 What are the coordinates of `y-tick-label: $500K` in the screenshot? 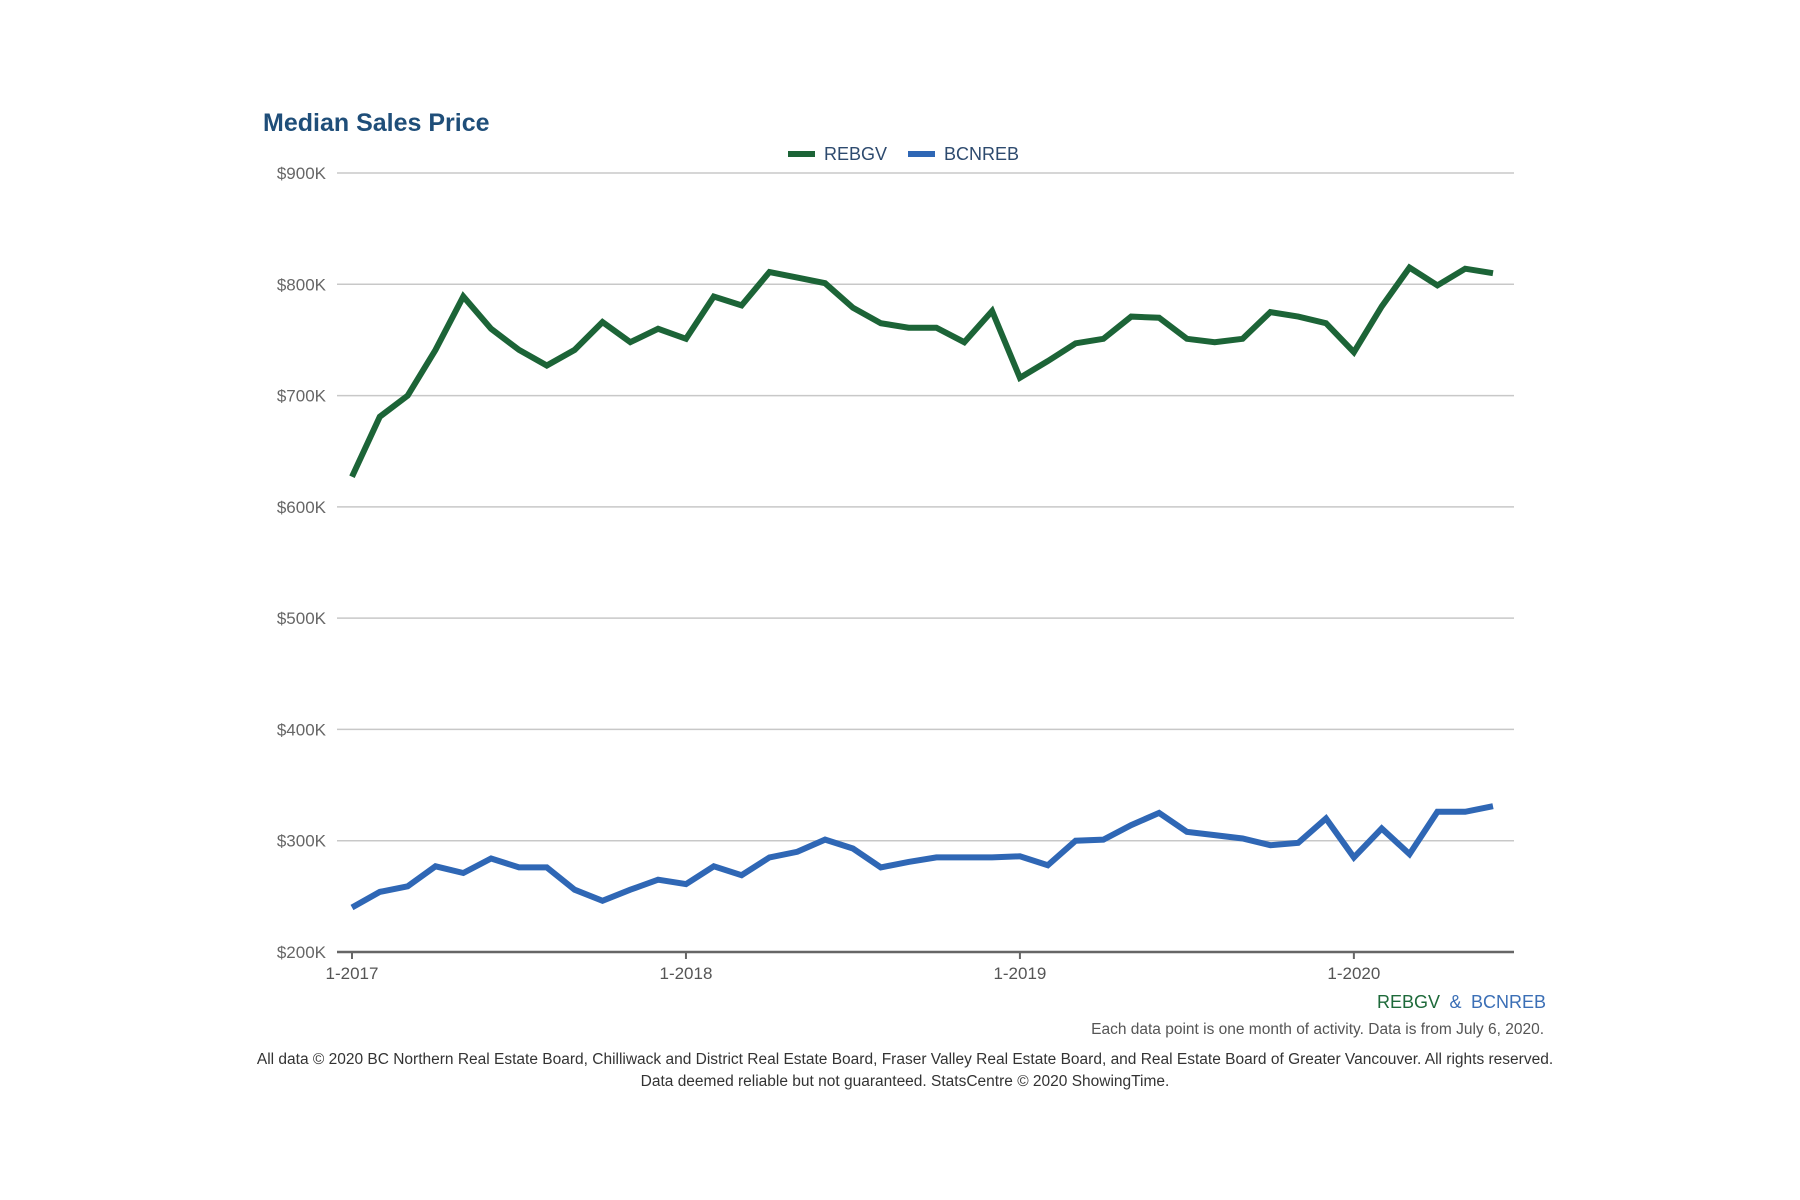 It's located at (302, 618).